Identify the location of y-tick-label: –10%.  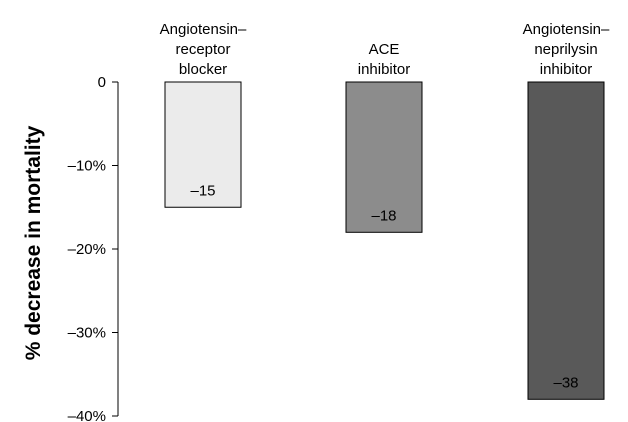
(87, 166).